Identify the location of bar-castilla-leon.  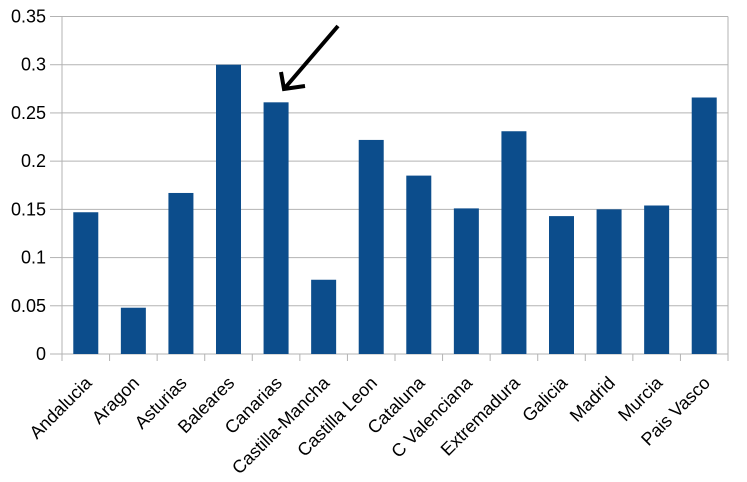
(371, 246).